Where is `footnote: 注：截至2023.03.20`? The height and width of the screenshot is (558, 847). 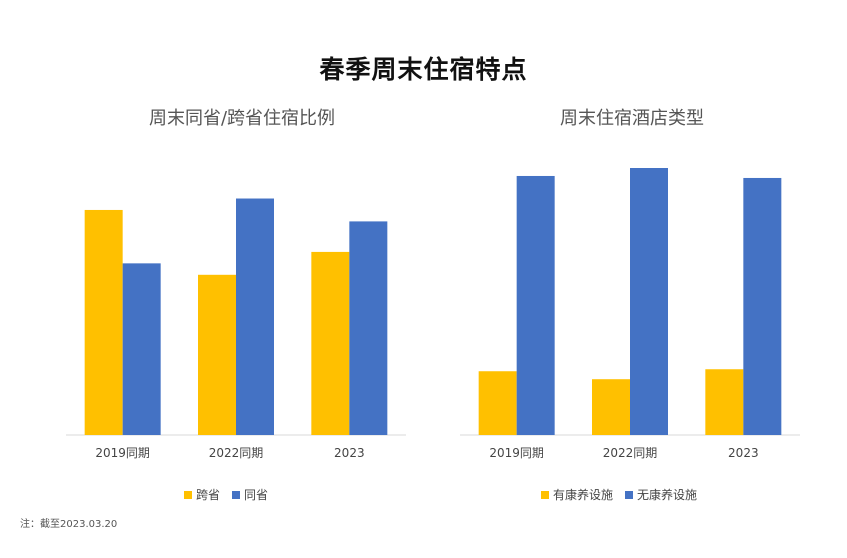 footnote: 注：截至2023.03.20 is located at coordinates (69, 524).